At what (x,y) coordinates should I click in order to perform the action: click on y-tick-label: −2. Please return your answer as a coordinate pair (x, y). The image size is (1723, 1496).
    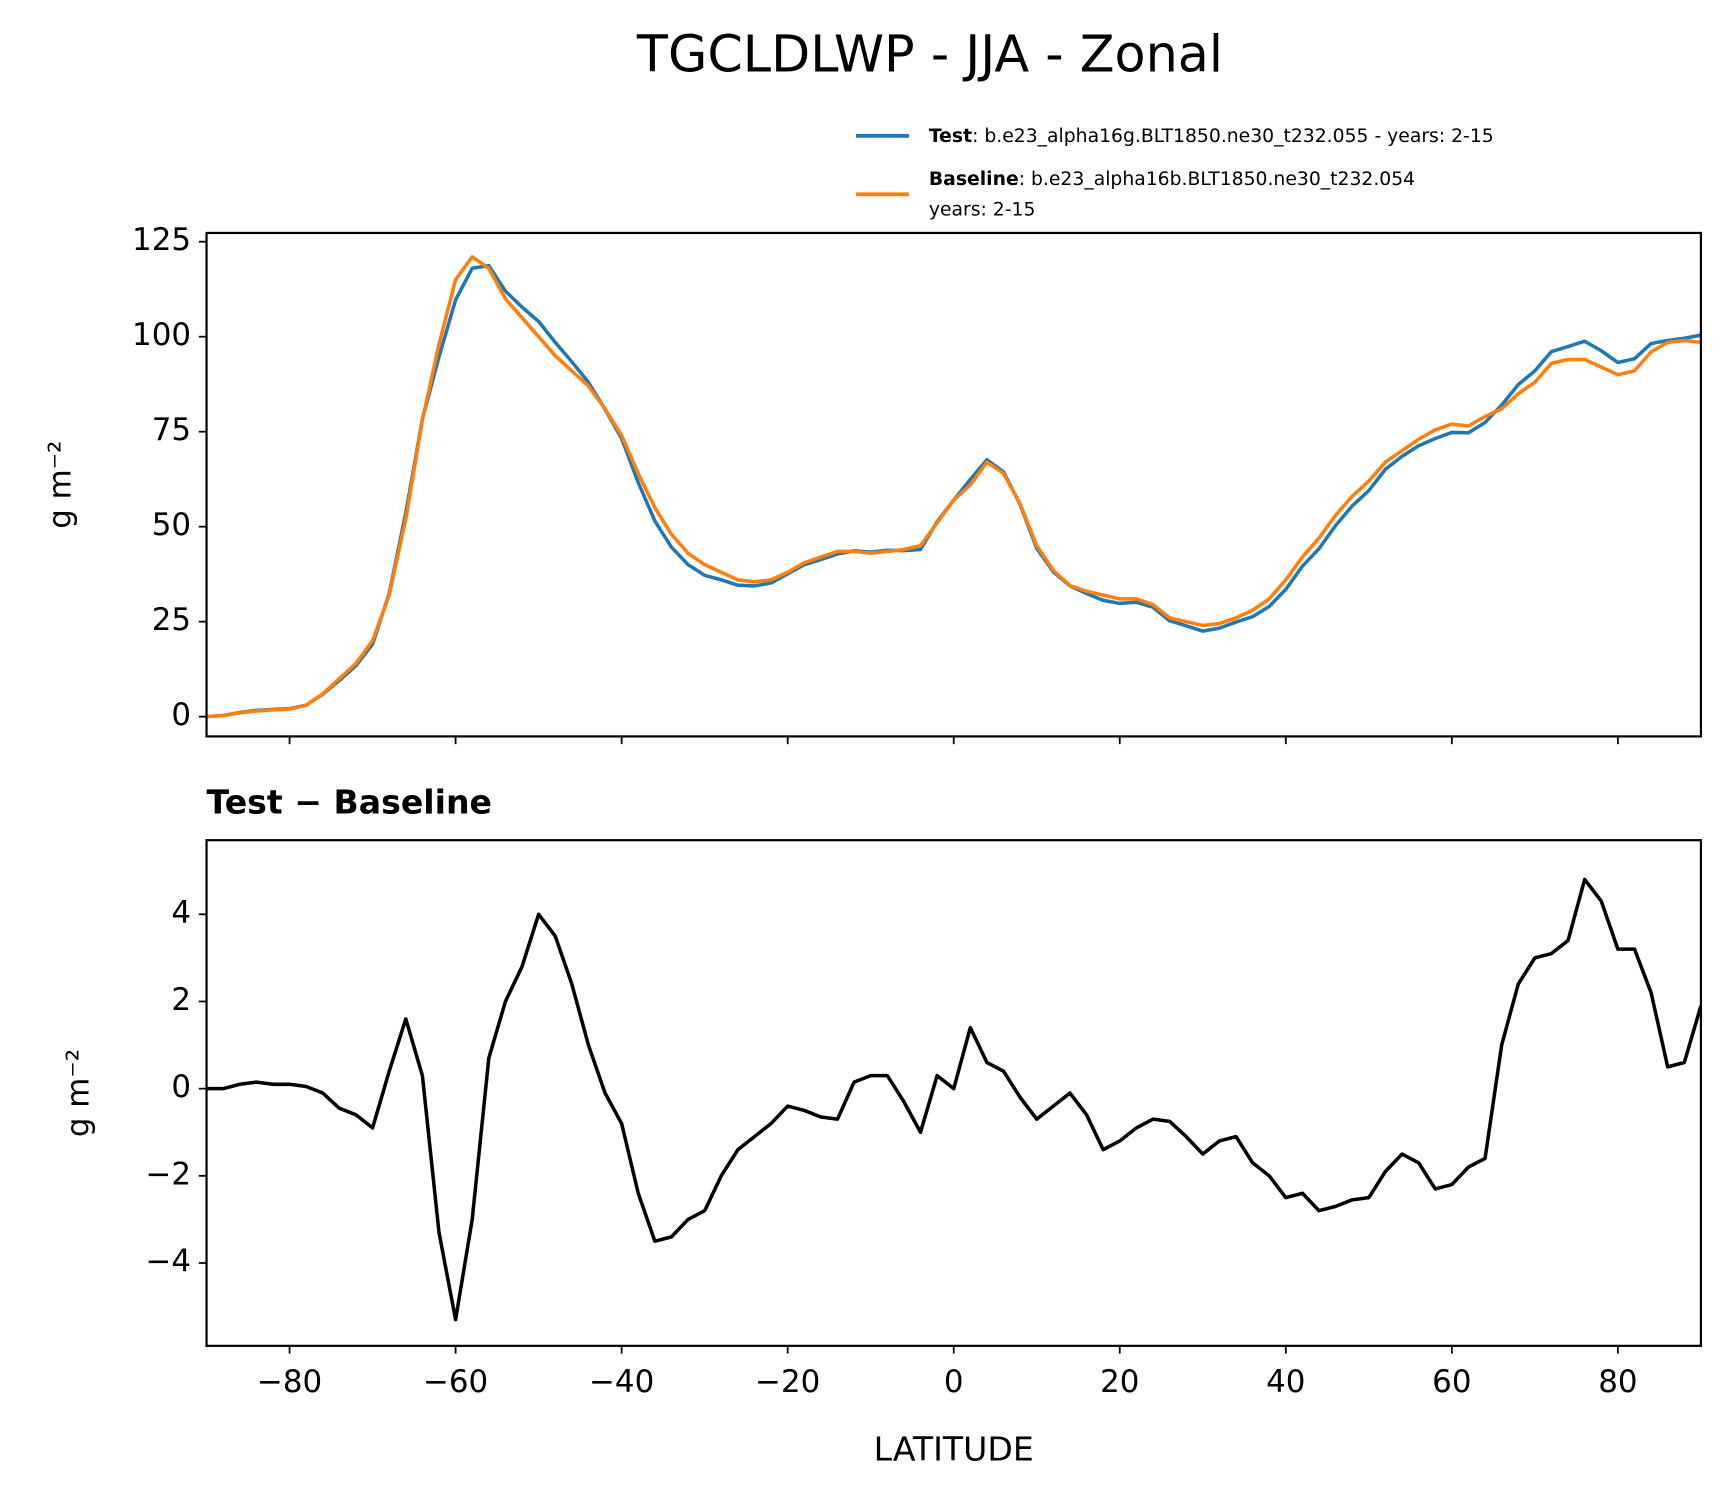
    Looking at the image, I should click on (169, 1174).